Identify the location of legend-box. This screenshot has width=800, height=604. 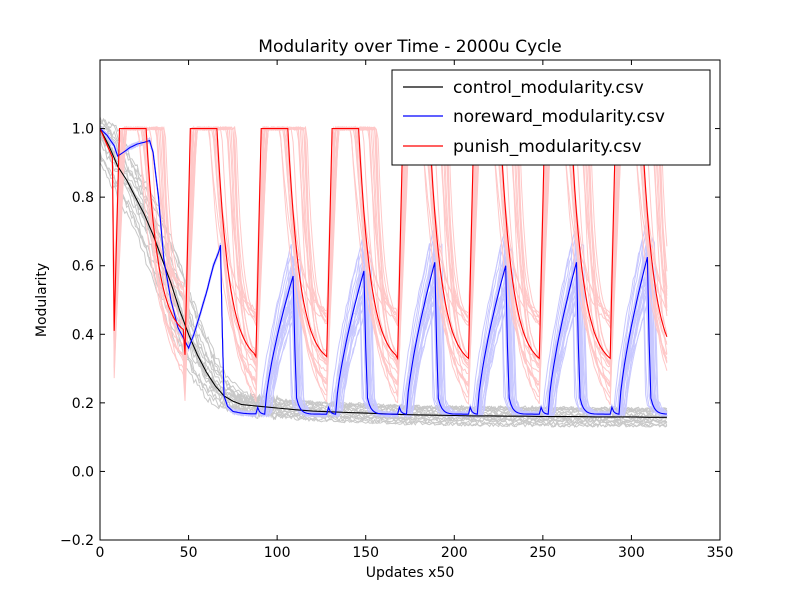
(551, 117).